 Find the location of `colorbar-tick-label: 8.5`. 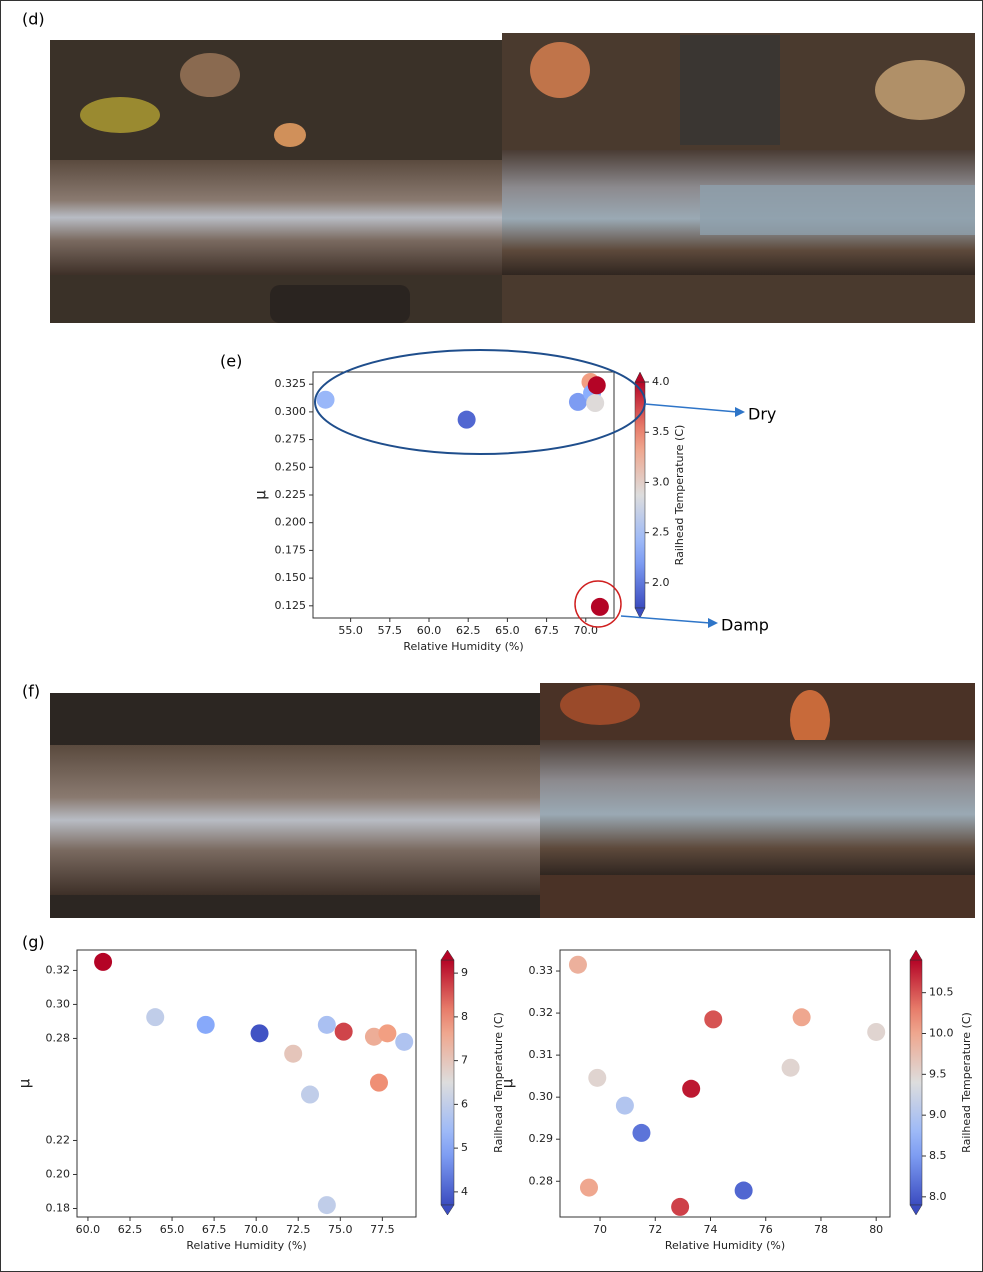

colorbar-tick-label: 8.5 is located at coordinates (938, 1155).